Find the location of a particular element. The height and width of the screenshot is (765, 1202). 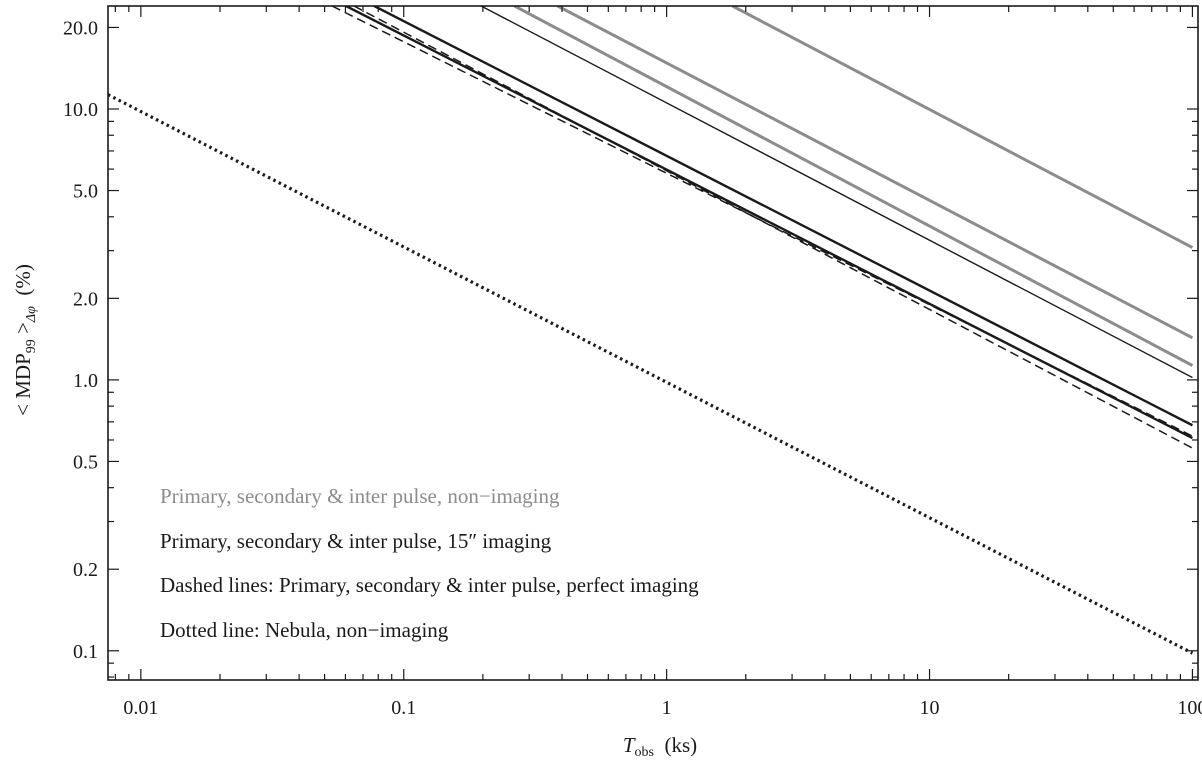

y-axis-title: < MDP99 >Δφ (%) is located at coordinates (25, 340).